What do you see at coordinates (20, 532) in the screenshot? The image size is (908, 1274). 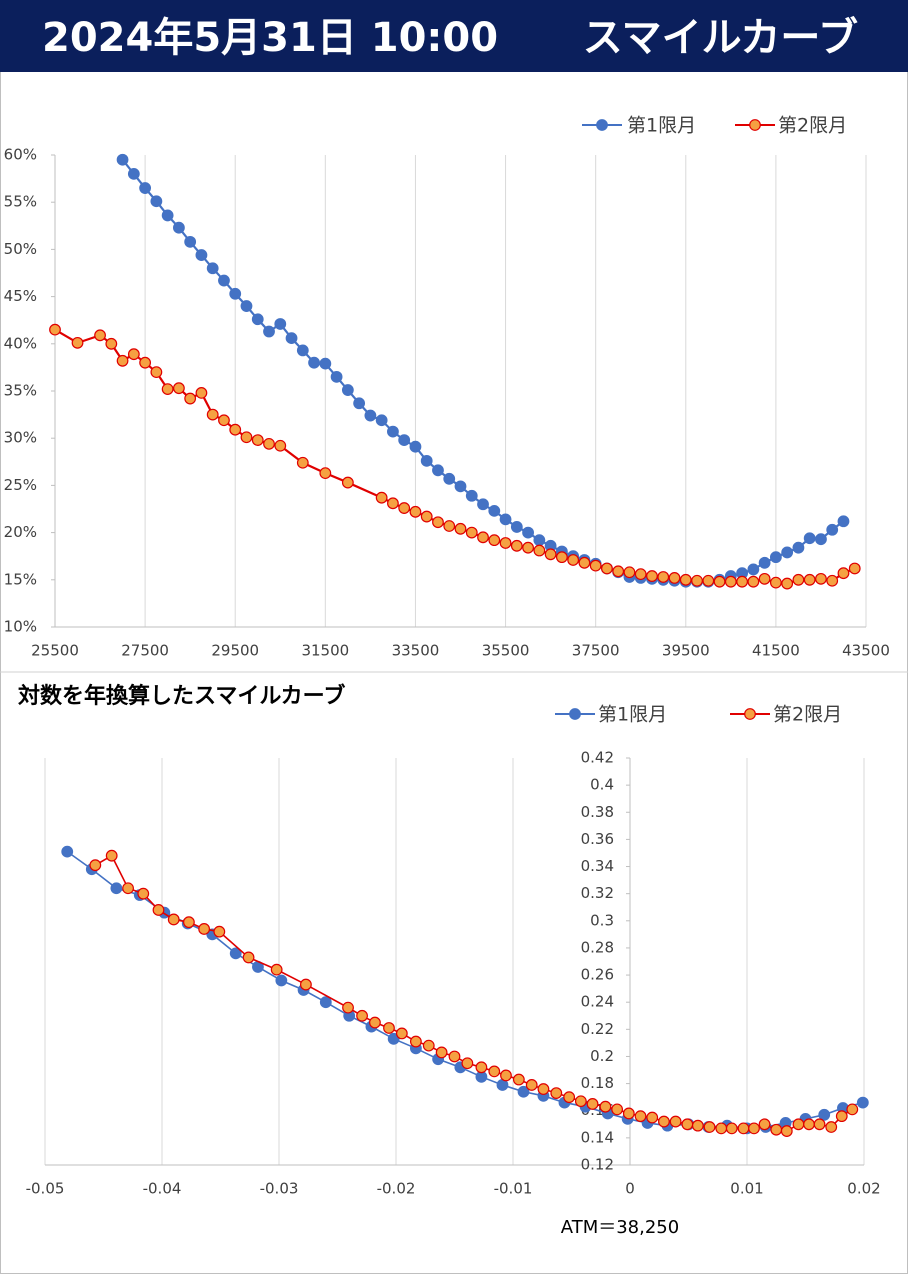 I see `y-tick-label: 20%` at bounding box center [20, 532].